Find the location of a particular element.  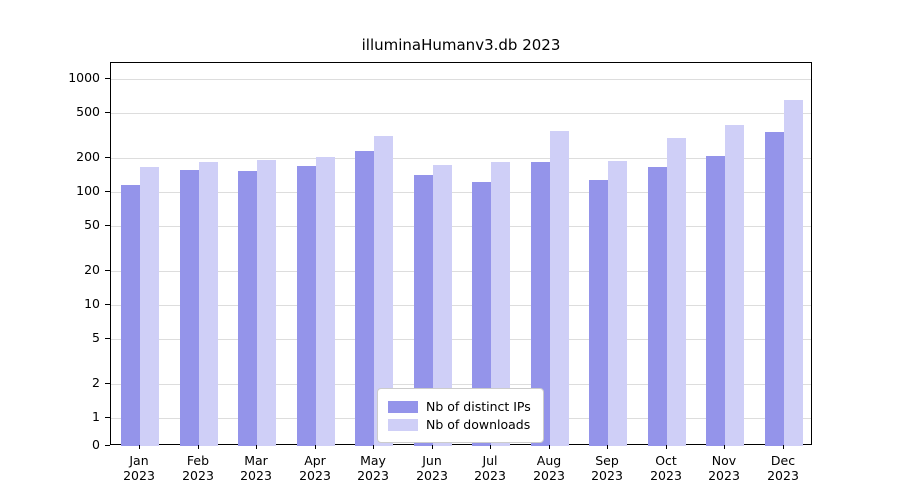

y-tick-label-200: 200 is located at coordinates (88, 156).